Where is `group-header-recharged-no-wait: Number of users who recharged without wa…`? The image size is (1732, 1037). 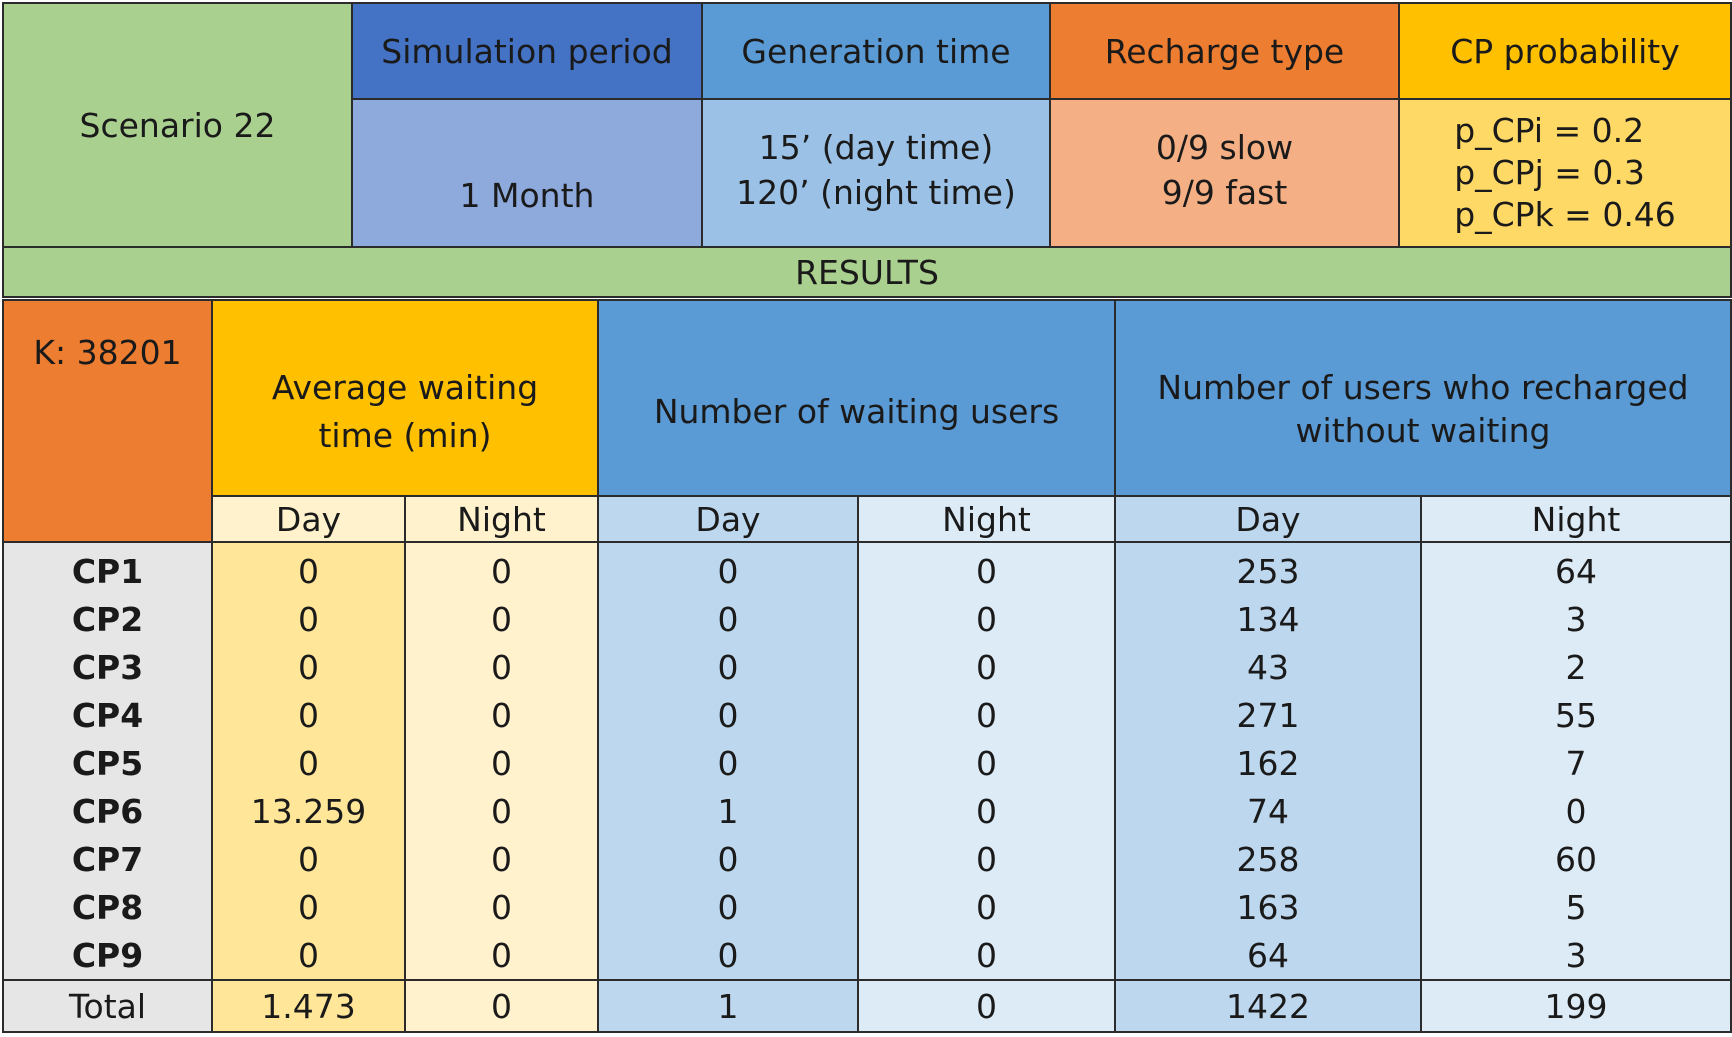
group-header-recharged-no-wait: Number of users who recharged without wa… is located at coordinates (1423, 398).